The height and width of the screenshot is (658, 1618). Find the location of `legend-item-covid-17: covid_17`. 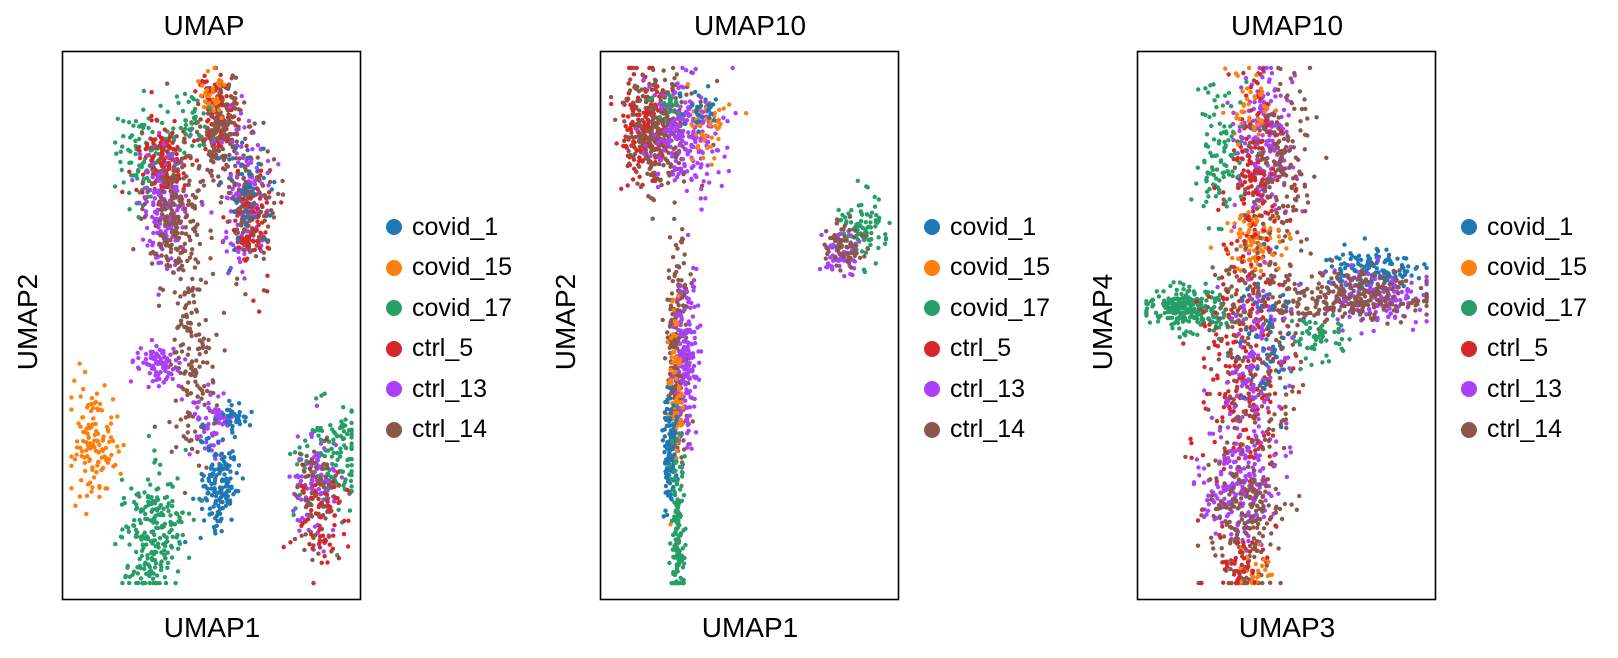

legend-item-covid-17: covid_17 is located at coordinates (987, 308).